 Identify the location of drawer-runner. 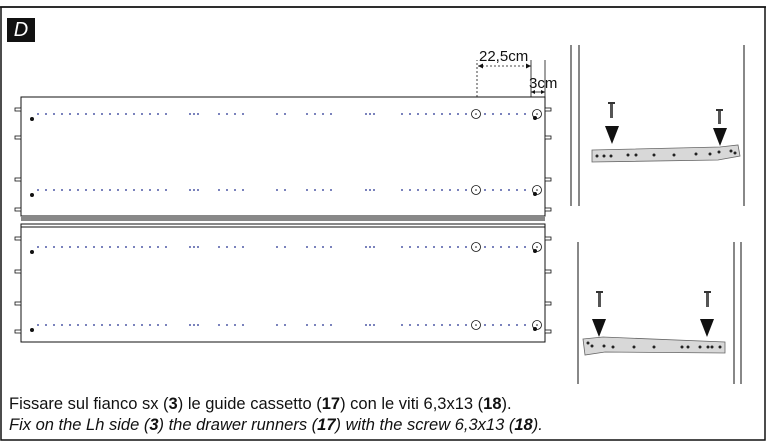
(666, 153).